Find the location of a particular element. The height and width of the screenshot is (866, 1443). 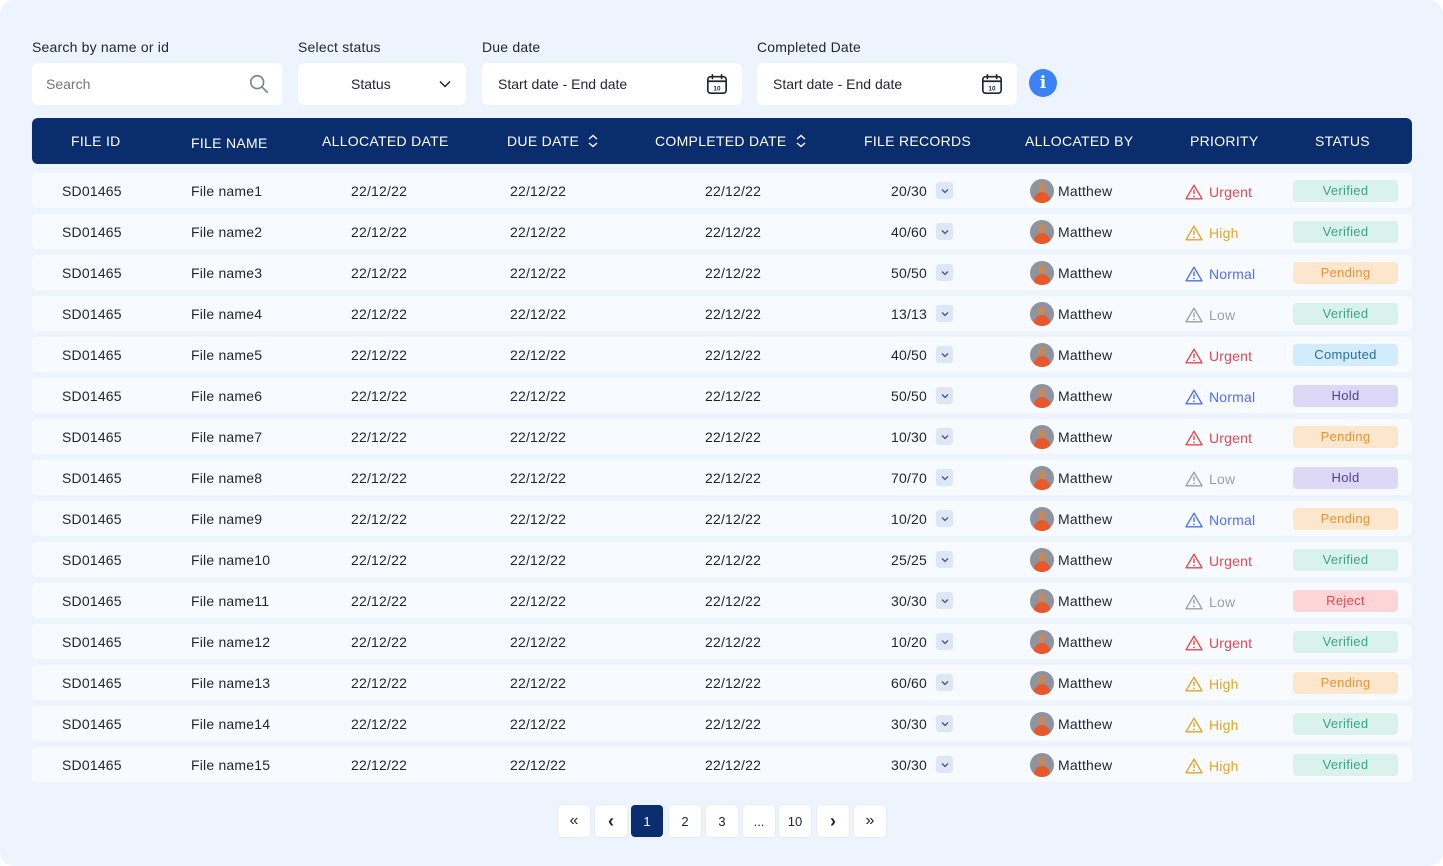

page-button-1: 1 is located at coordinates (647, 821).